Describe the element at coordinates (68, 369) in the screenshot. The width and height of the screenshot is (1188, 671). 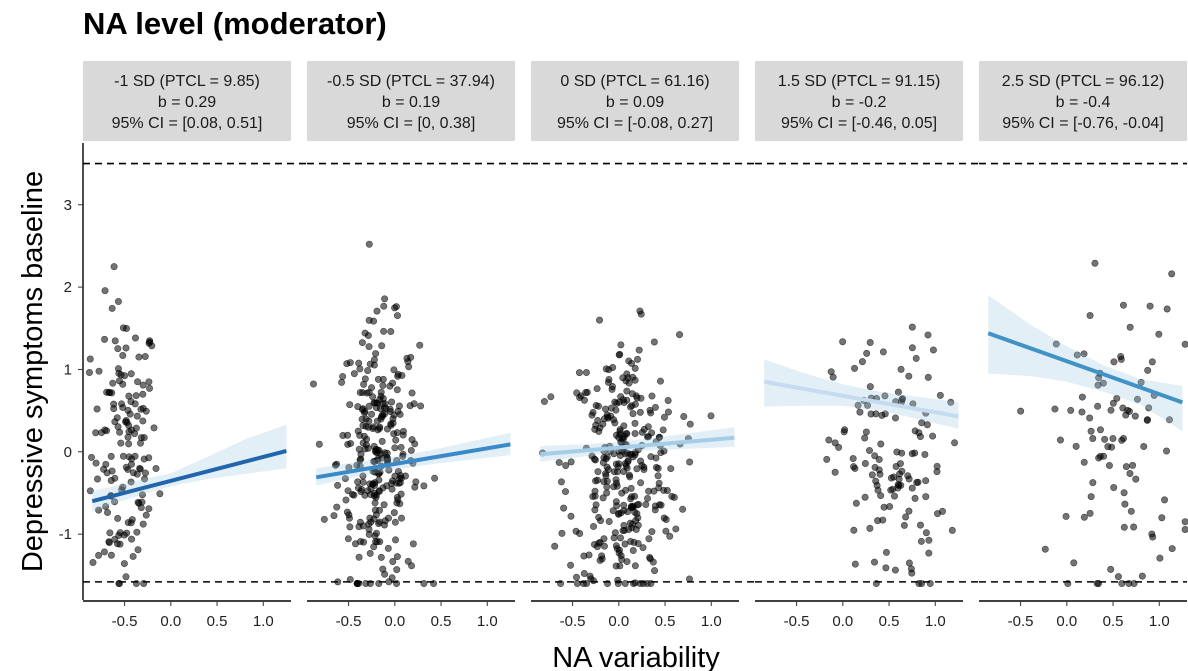
I see `y-tick-label: 1` at that location.